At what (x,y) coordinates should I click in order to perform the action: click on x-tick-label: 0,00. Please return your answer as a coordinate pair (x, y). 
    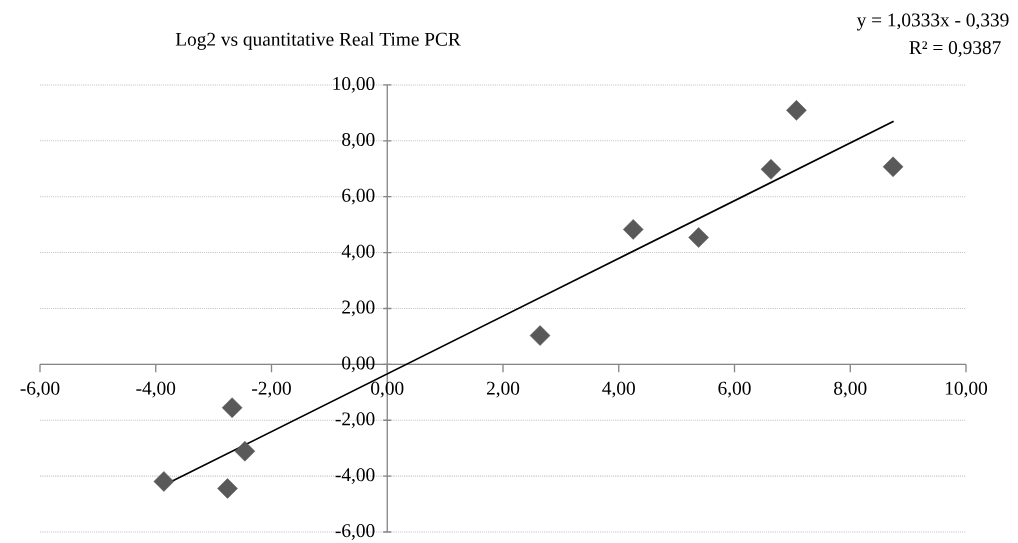
    Looking at the image, I should click on (387, 389).